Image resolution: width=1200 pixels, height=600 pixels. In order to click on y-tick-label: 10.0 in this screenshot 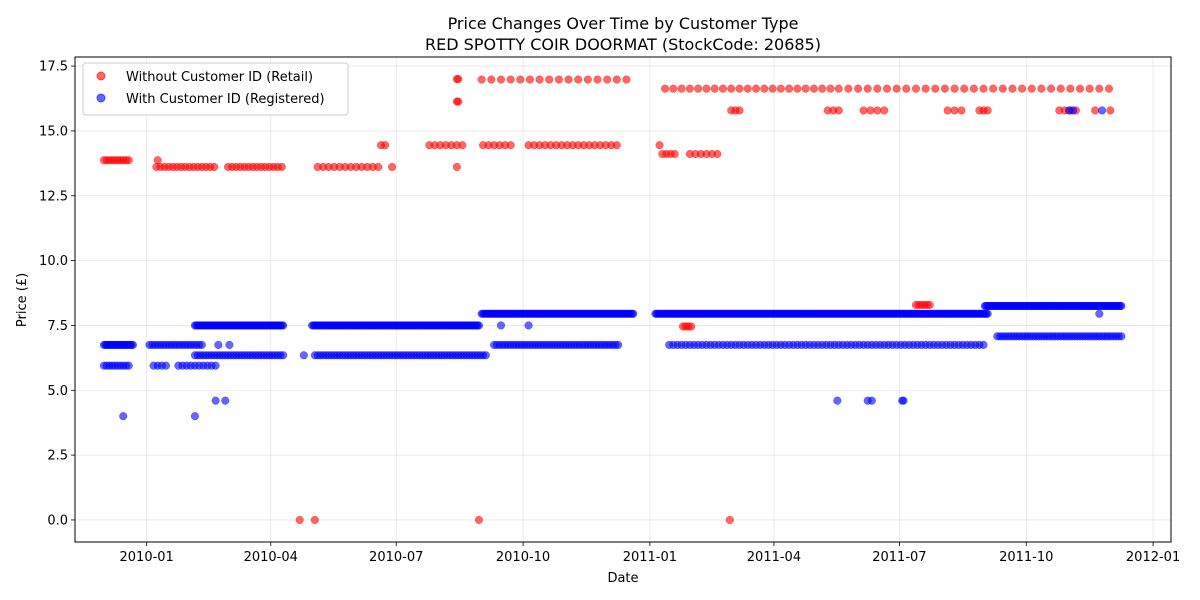, I will do `click(53, 261)`.